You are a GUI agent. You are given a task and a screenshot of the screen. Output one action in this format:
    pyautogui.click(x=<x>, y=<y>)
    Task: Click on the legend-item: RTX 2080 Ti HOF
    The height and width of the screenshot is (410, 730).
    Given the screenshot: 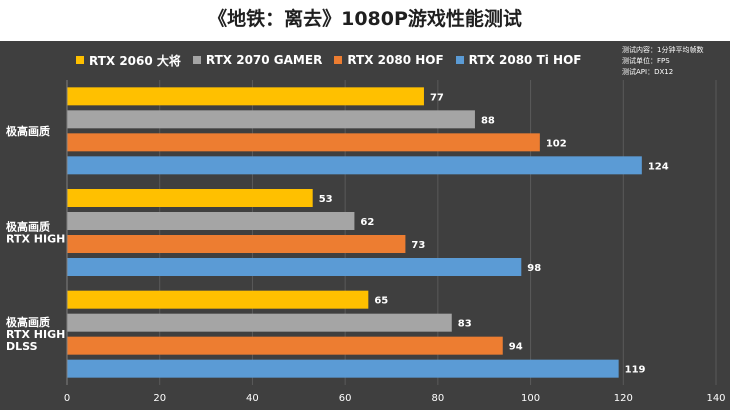 What is the action you would take?
    pyautogui.click(x=518, y=60)
    